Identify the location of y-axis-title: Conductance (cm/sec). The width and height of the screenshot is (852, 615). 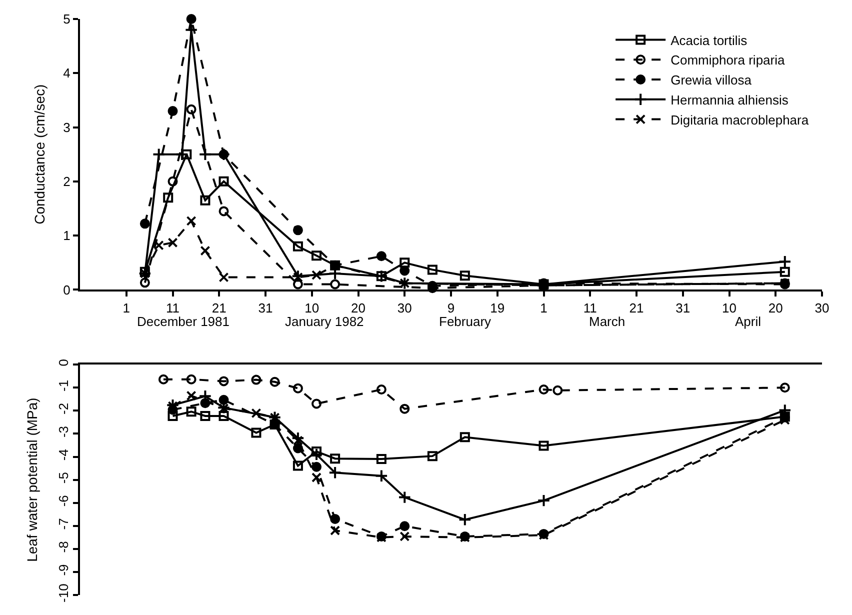
(39, 154).